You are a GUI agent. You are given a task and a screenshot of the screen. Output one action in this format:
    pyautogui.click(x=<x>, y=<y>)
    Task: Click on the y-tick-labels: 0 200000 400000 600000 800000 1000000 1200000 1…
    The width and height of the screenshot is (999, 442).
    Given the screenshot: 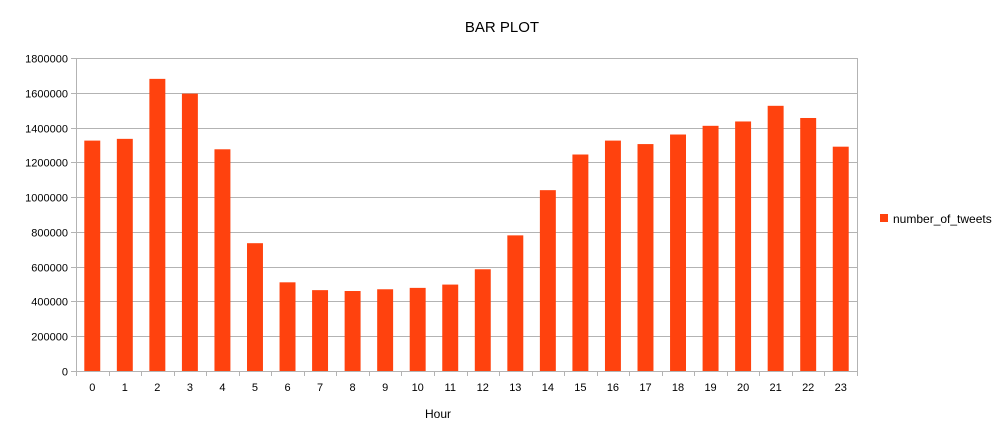 What is the action you would take?
    pyautogui.click(x=46, y=216)
    